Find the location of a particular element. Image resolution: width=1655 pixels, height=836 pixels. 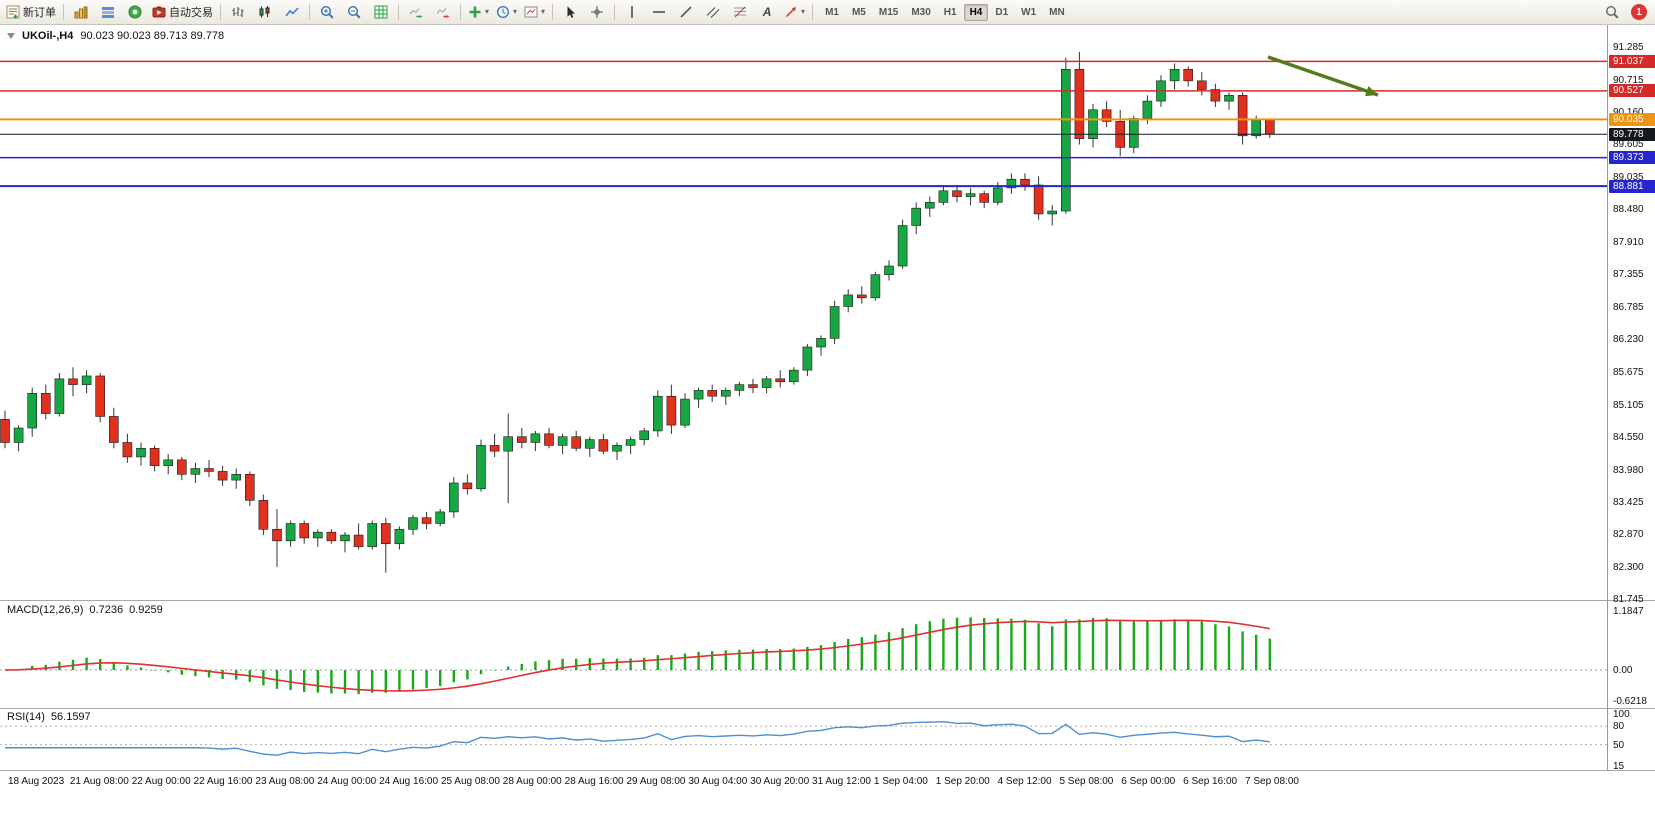

time-tick: 1 Sep 04:00 is located at coordinates (900, 781).